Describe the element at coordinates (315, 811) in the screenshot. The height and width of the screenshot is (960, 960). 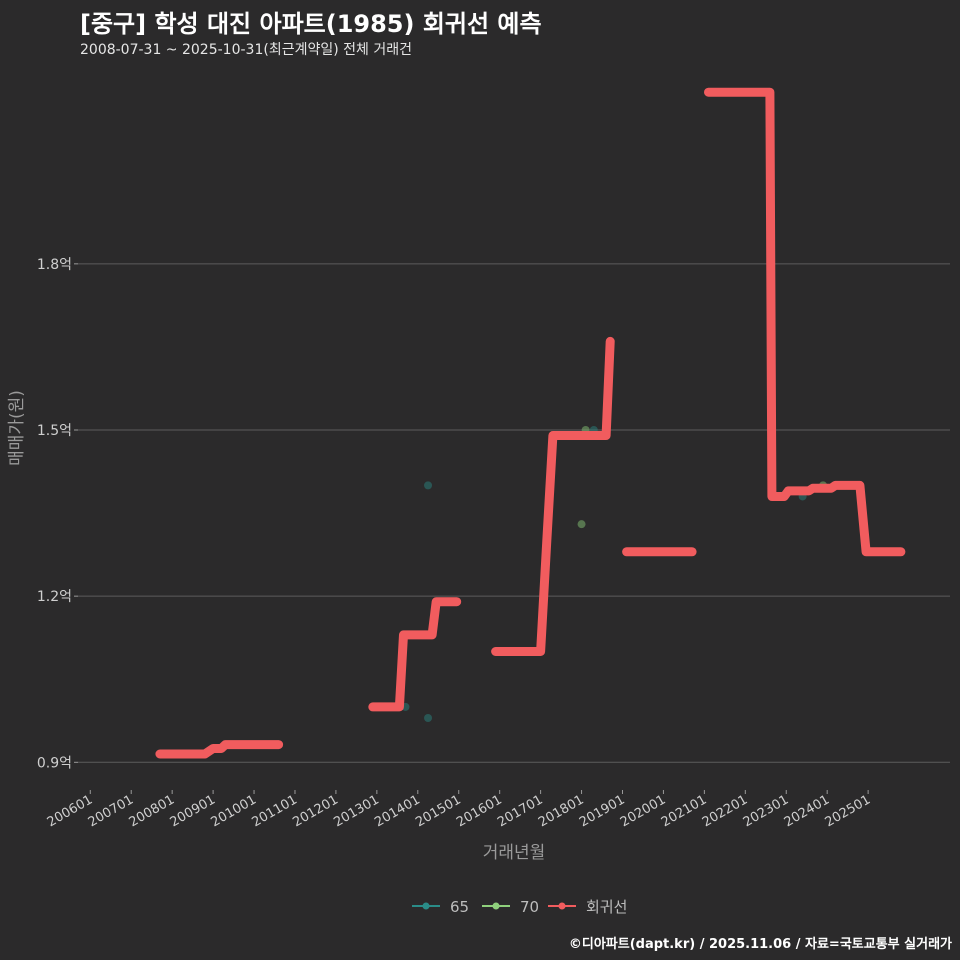
I see `x-tick-label: 201201` at that location.